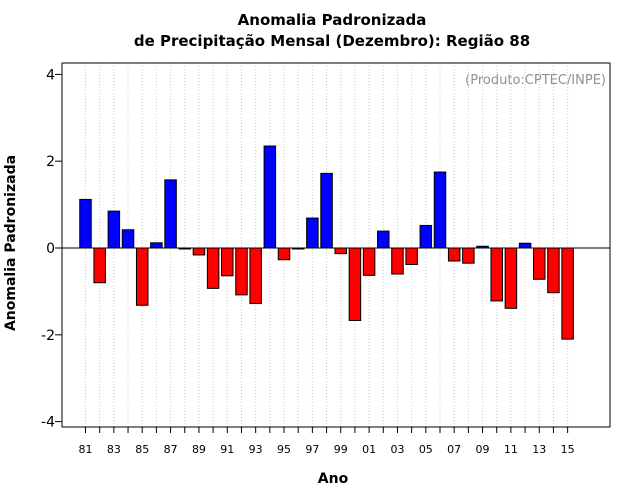  I want to click on x-tick-label: 09, so click(483, 449).